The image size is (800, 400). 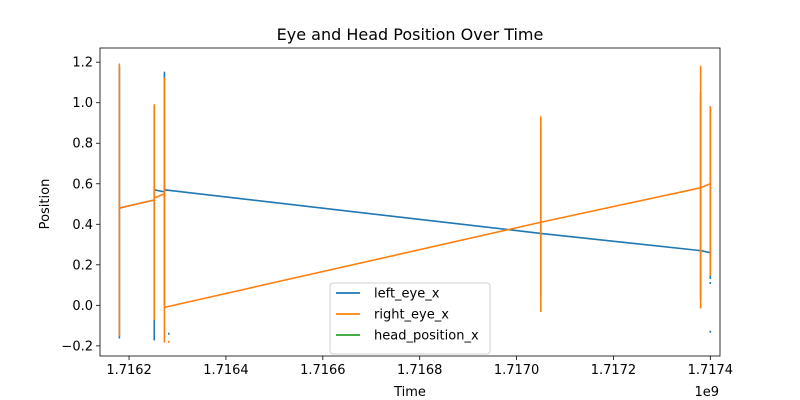 I want to click on legend-box, so click(x=410, y=318).